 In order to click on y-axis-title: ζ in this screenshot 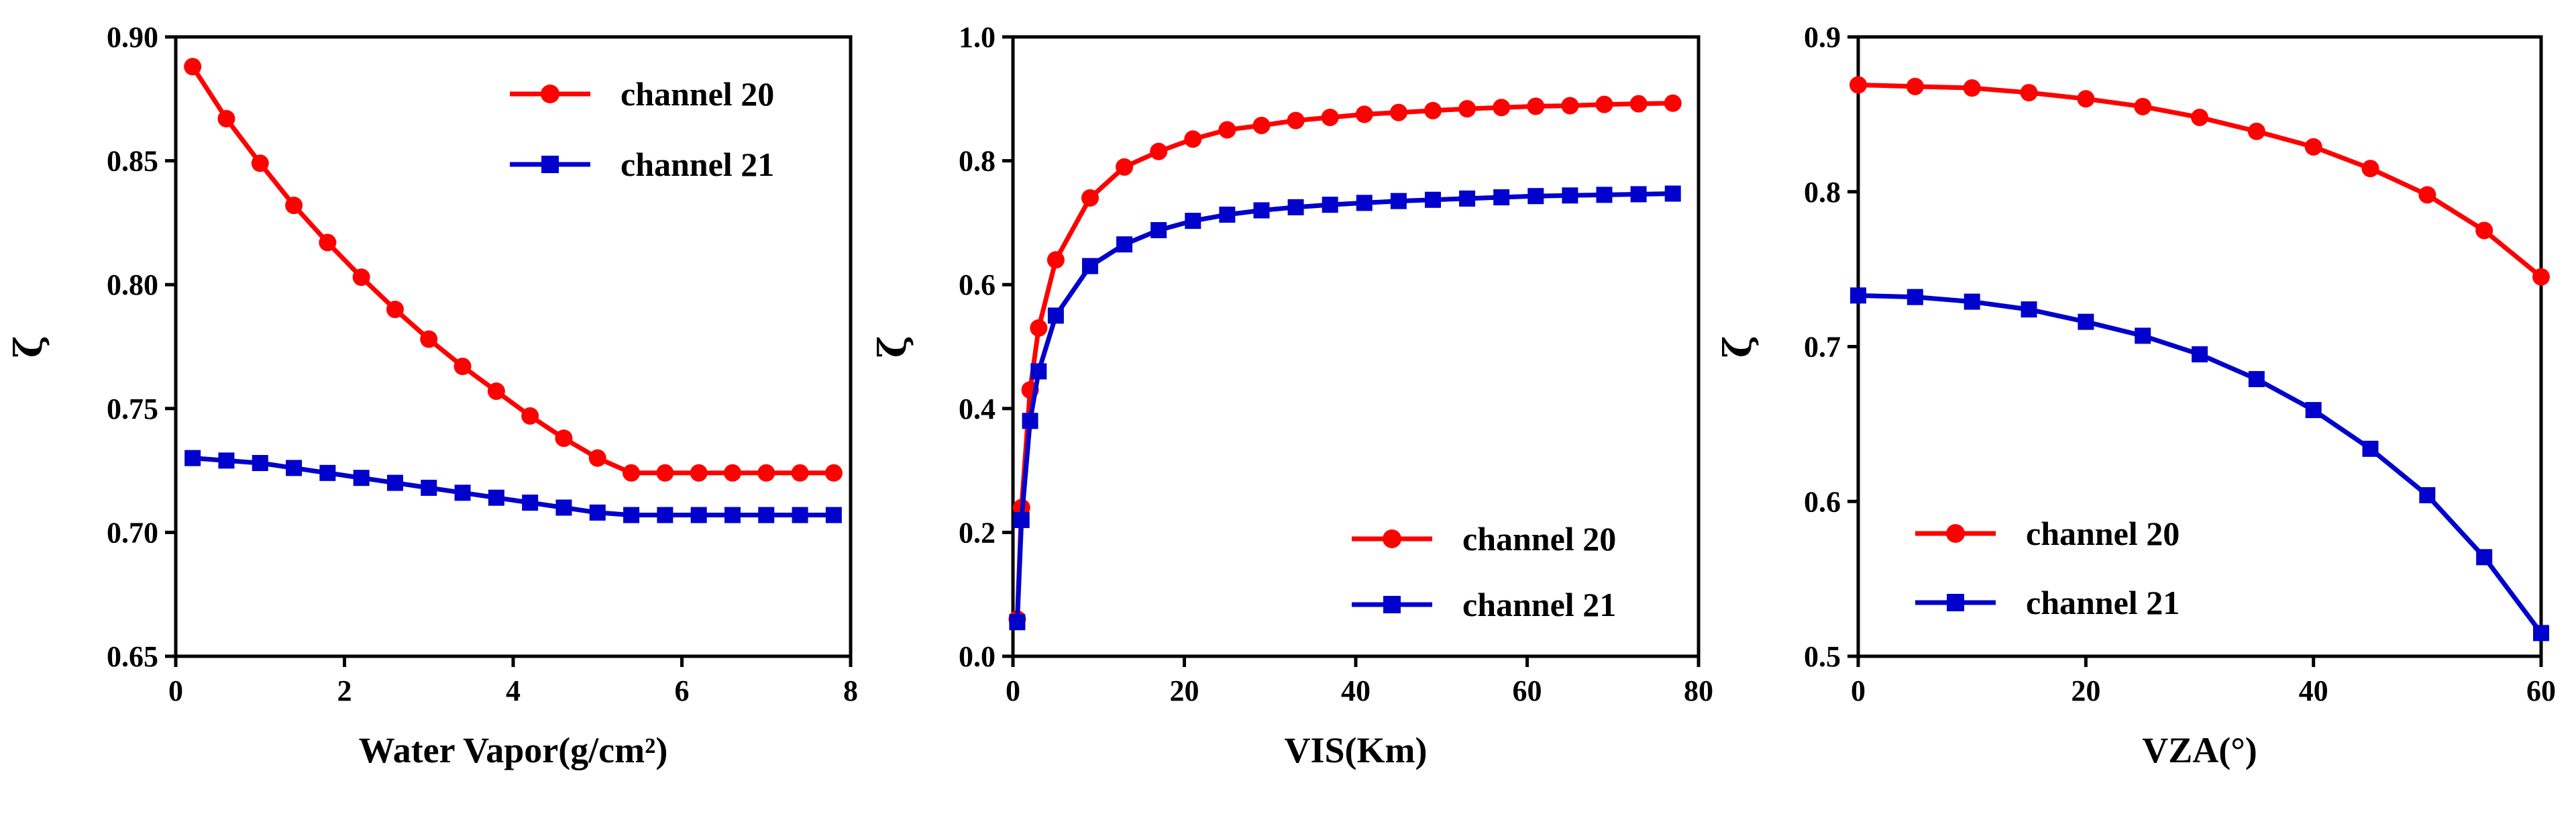, I will do `click(1738, 347)`.